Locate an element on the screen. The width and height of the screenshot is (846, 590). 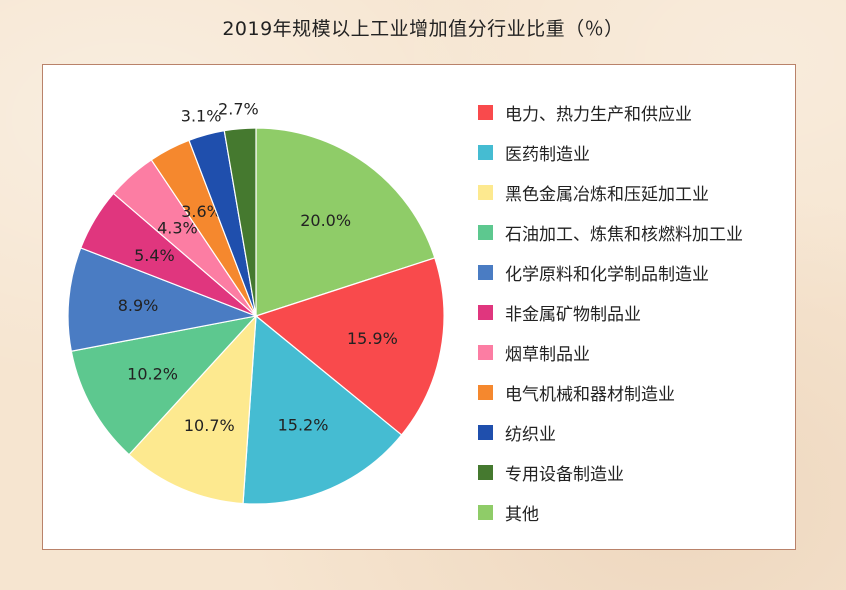
legend-label: 化学原料和化学制品制造业 is located at coordinates (607, 274).